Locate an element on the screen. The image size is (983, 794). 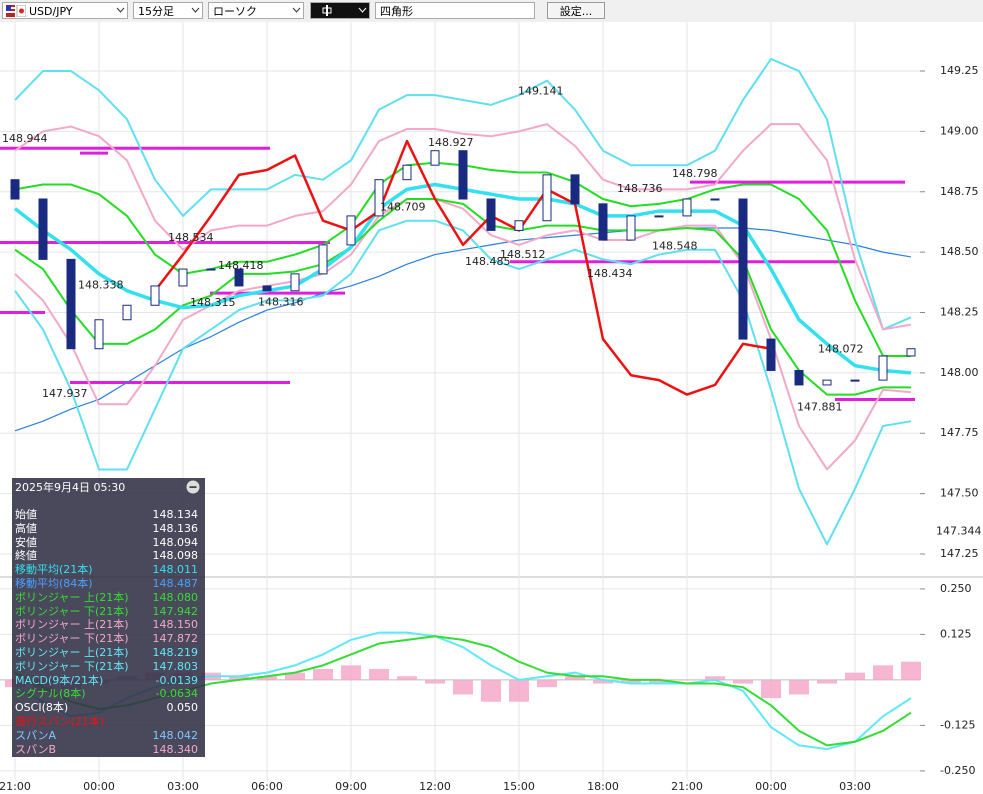
collapse-button is located at coordinates (193, 487).